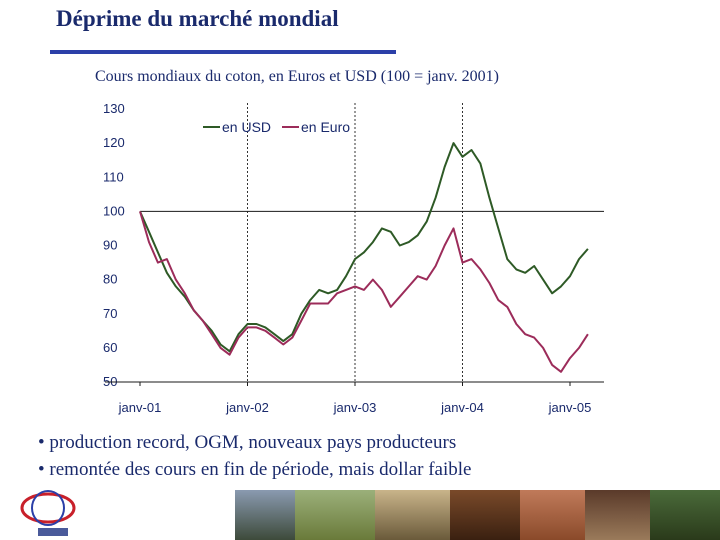  Describe the element at coordinates (110, 245) in the screenshot. I see `y-tick-label: 90` at that location.